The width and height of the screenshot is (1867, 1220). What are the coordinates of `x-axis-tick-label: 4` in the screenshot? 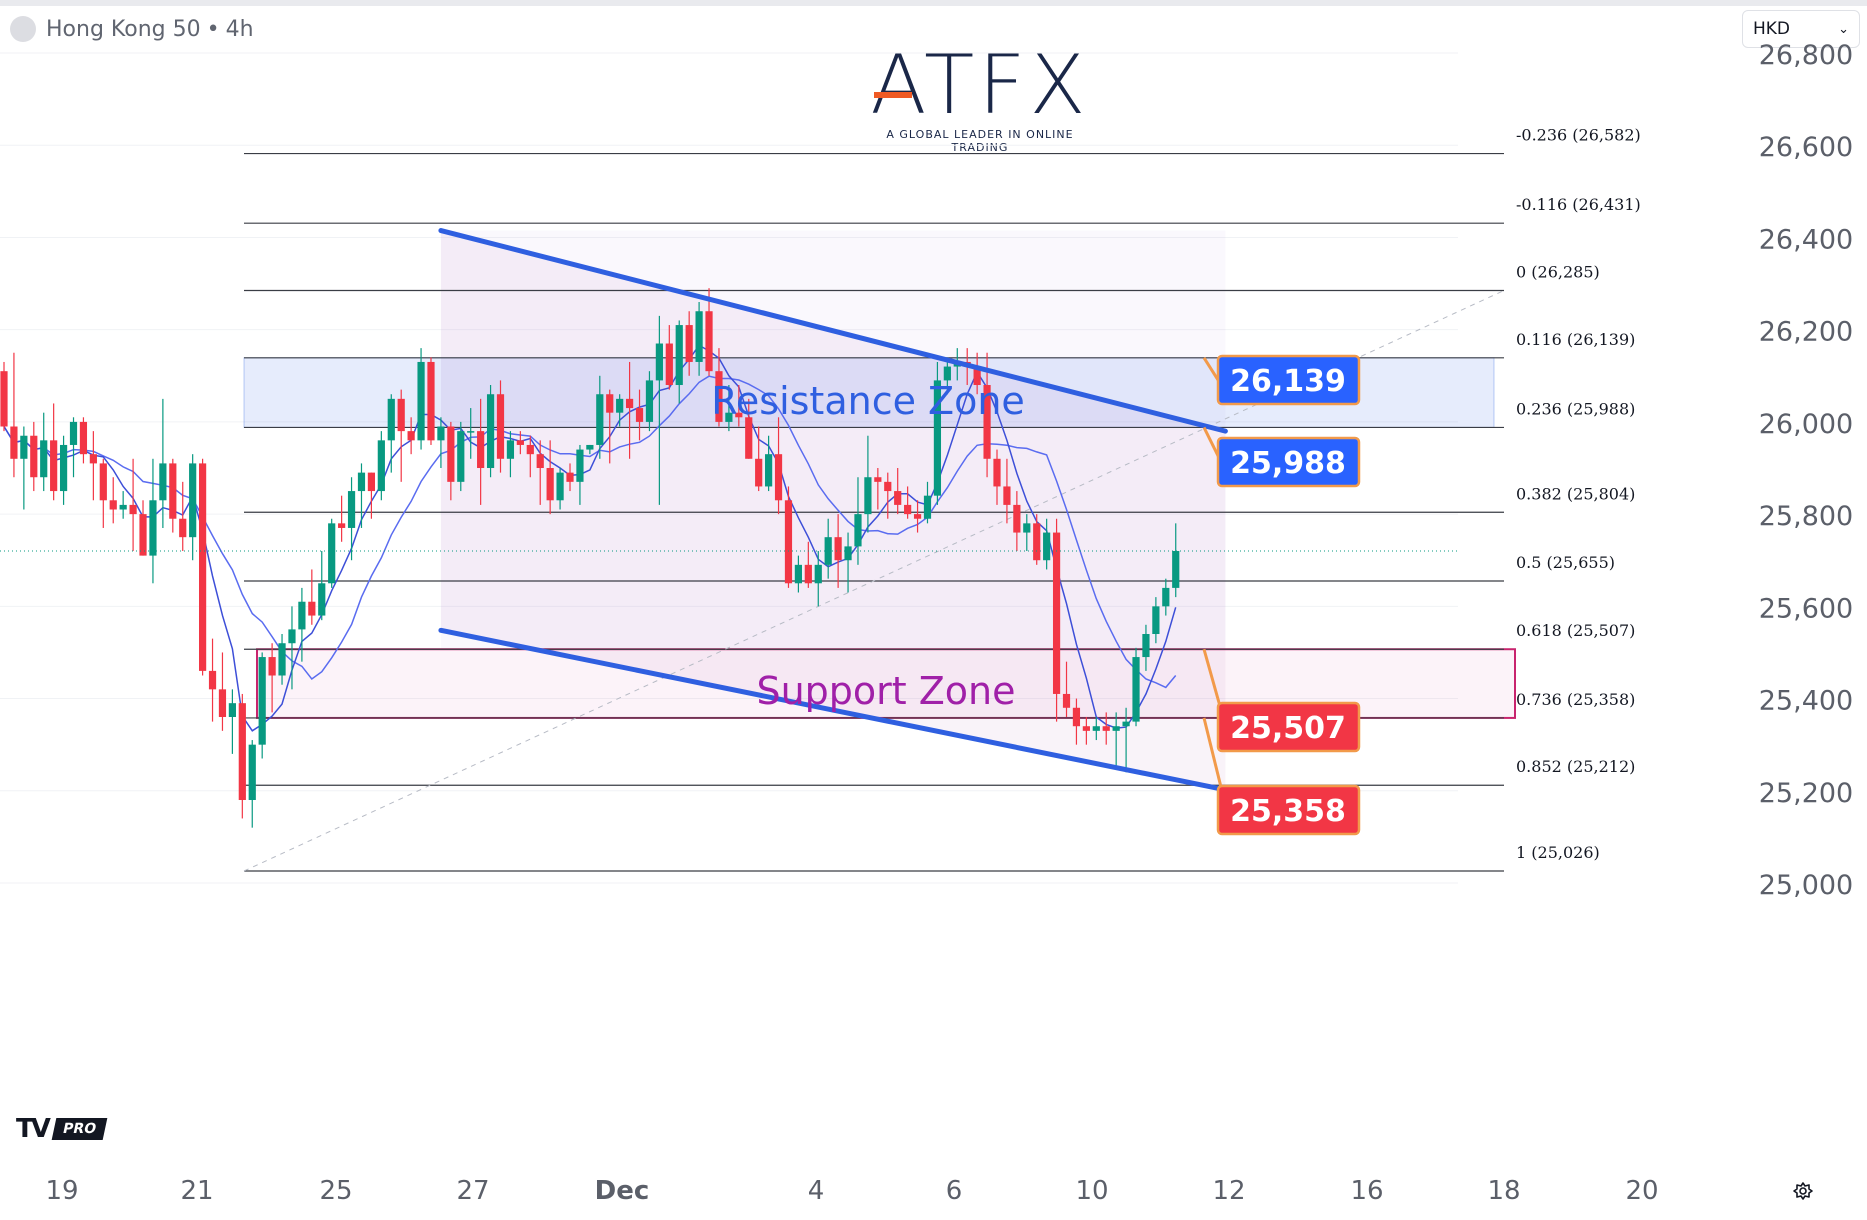 It's located at (816, 1191).